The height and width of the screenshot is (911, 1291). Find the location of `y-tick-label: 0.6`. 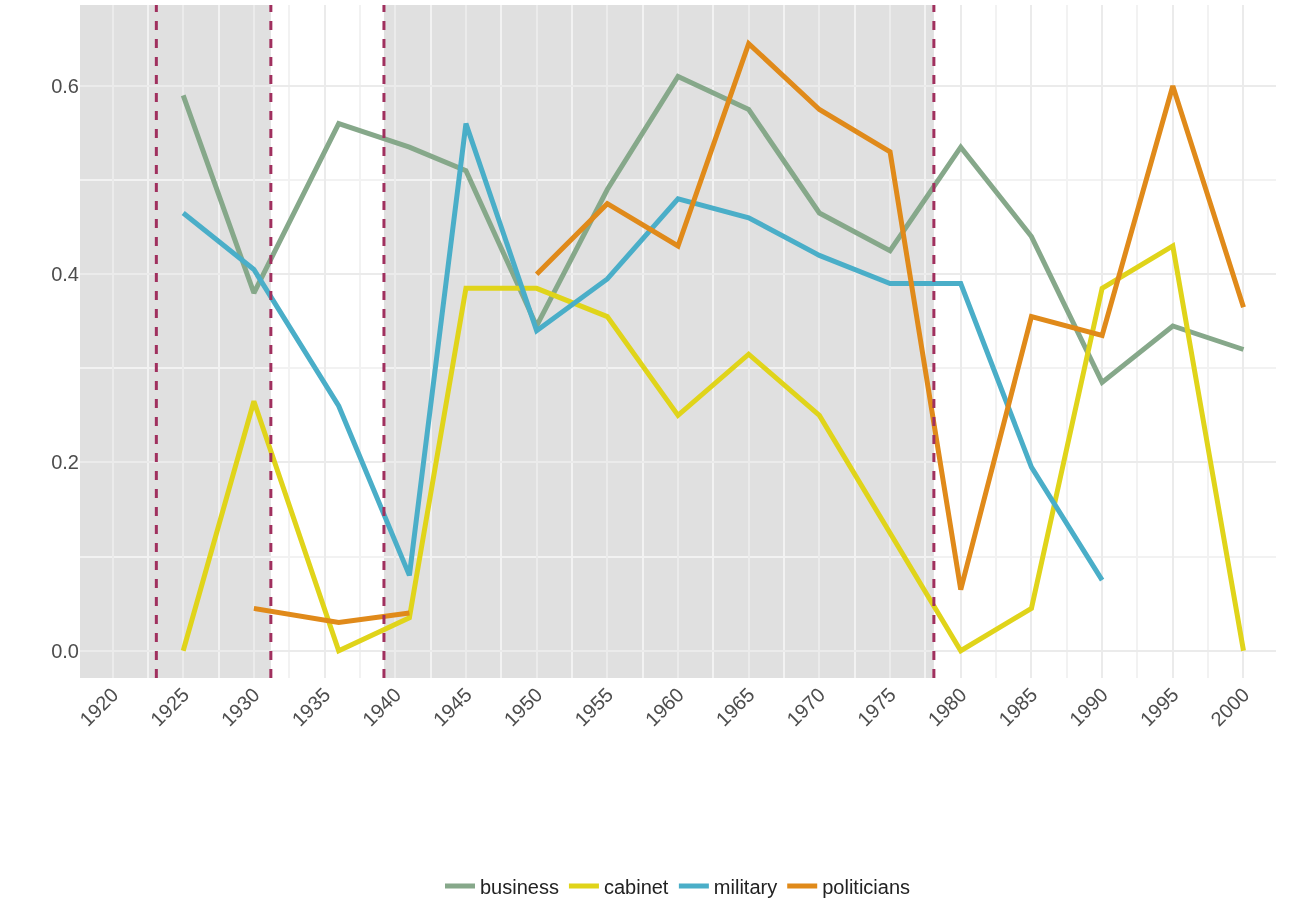

y-tick-label: 0.6 is located at coordinates (65, 85).